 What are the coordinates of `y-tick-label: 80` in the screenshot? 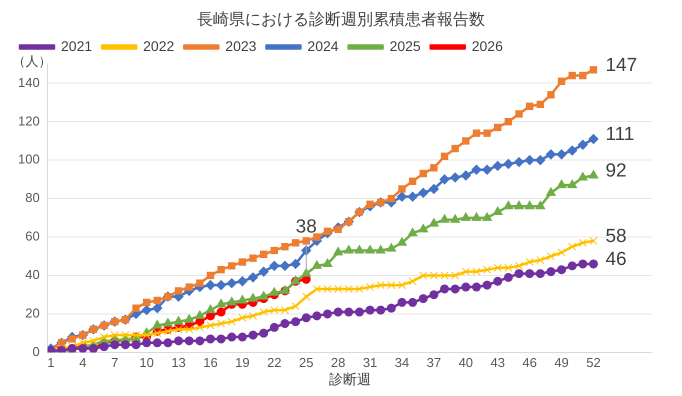 It's located at (32, 198).